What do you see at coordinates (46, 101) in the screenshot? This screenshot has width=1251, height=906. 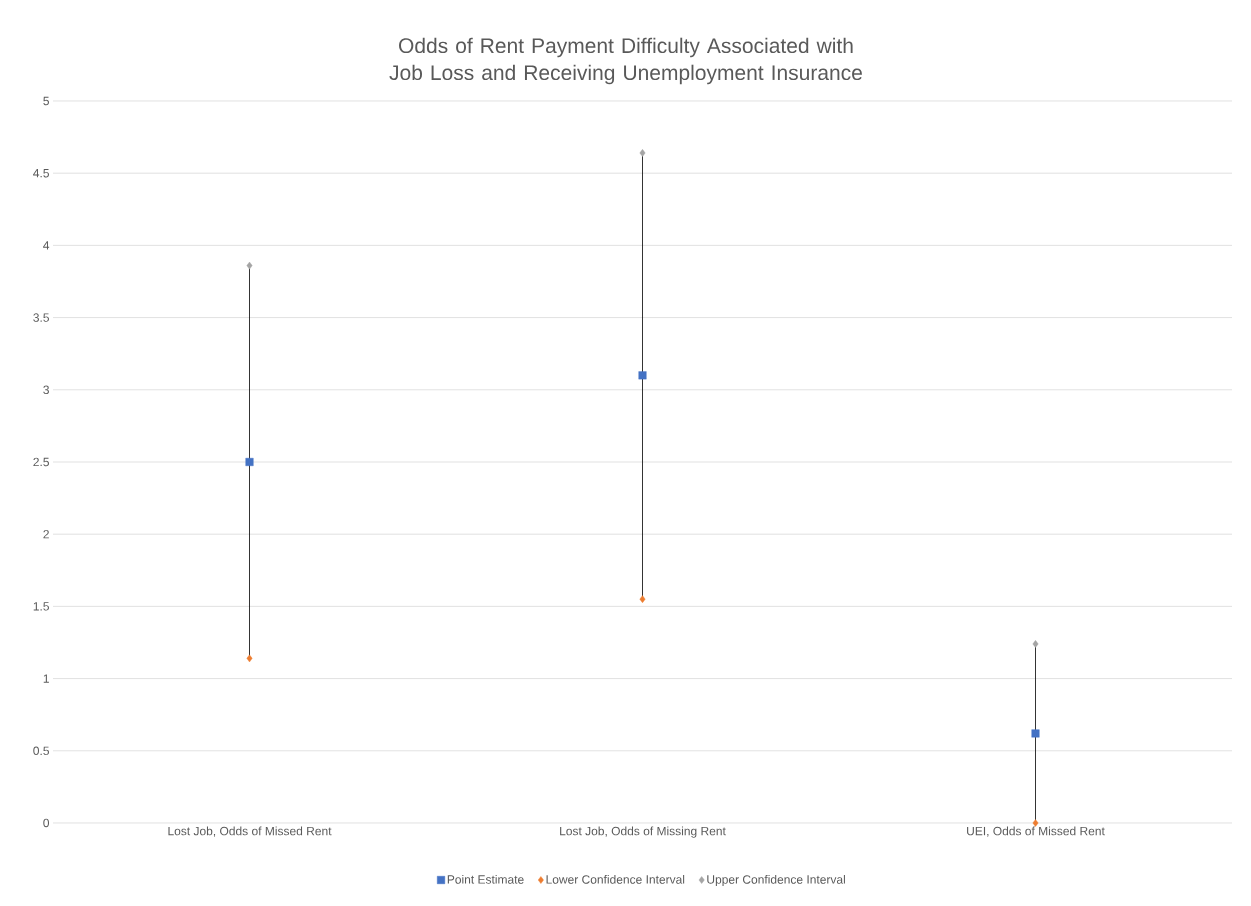 I see `y-tick-label: 5` at bounding box center [46, 101].